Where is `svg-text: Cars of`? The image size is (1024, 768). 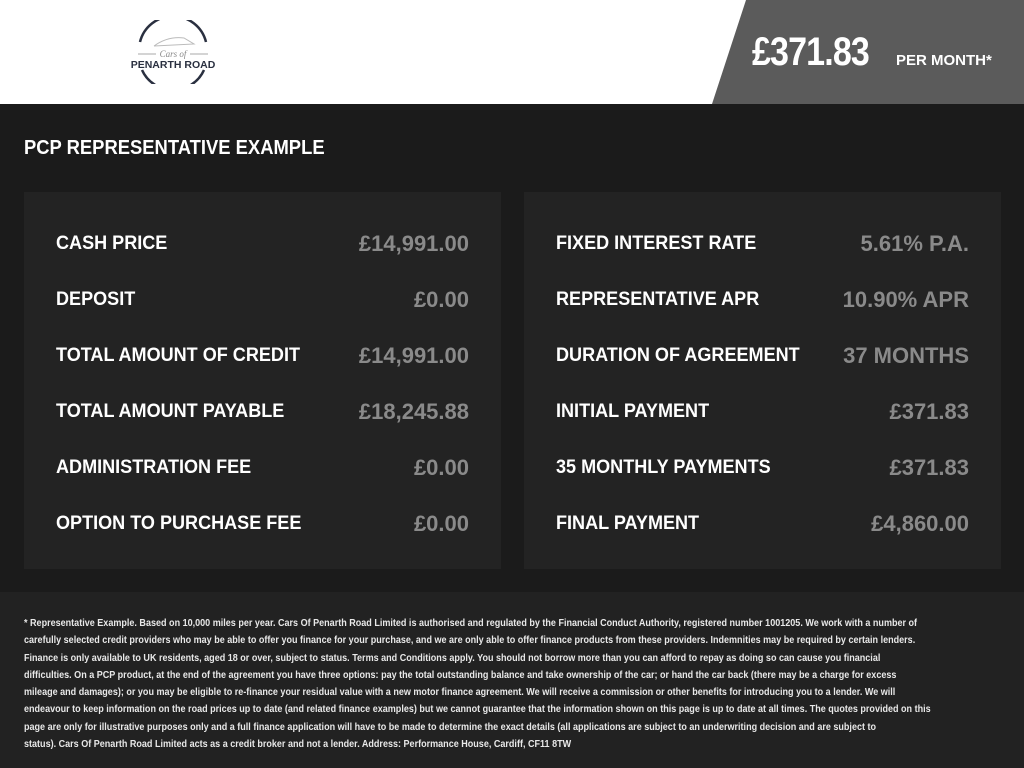 svg-text: Cars of is located at coordinates (174, 54).